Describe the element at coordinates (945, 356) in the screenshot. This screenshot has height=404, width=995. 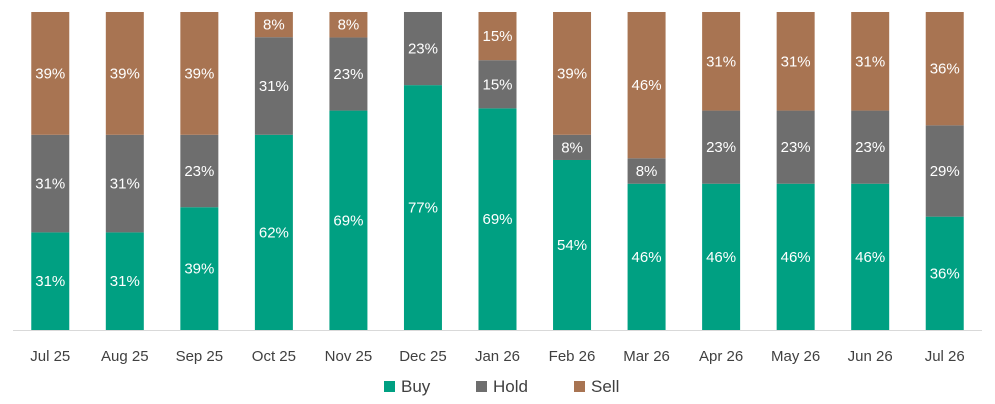
I see `x-tick-label-12: Jul 26` at that location.